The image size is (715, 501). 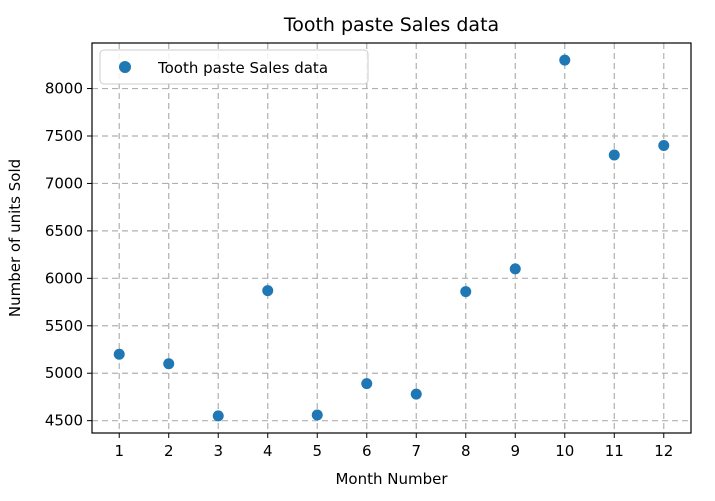 What do you see at coordinates (391, 479) in the screenshot?
I see `x-axis-label: Month Number` at bounding box center [391, 479].